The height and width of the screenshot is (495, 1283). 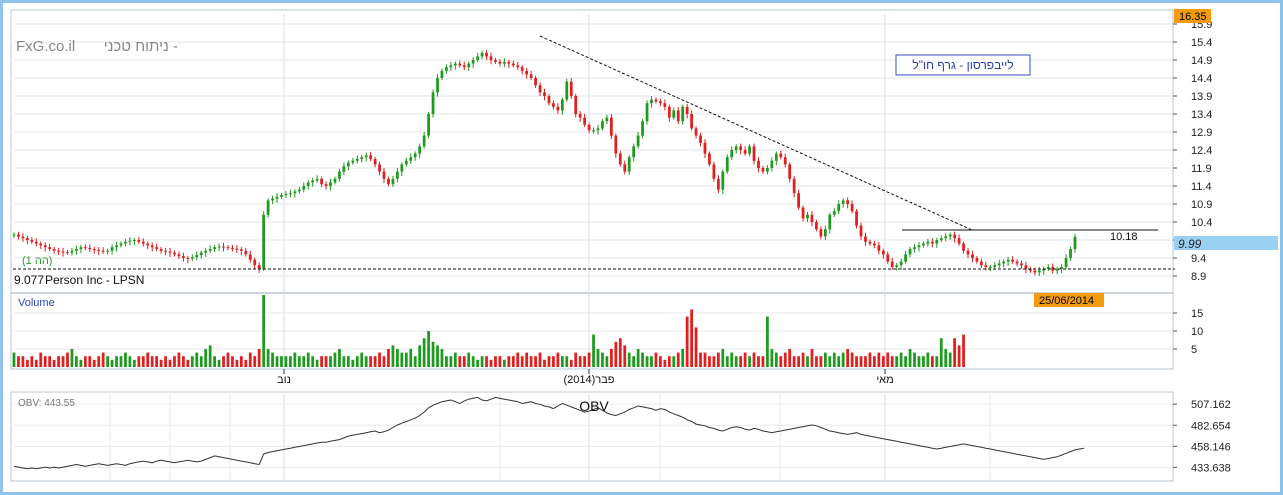 I want to click on x-tick-nov: נוב, so click(x=284, y=380).